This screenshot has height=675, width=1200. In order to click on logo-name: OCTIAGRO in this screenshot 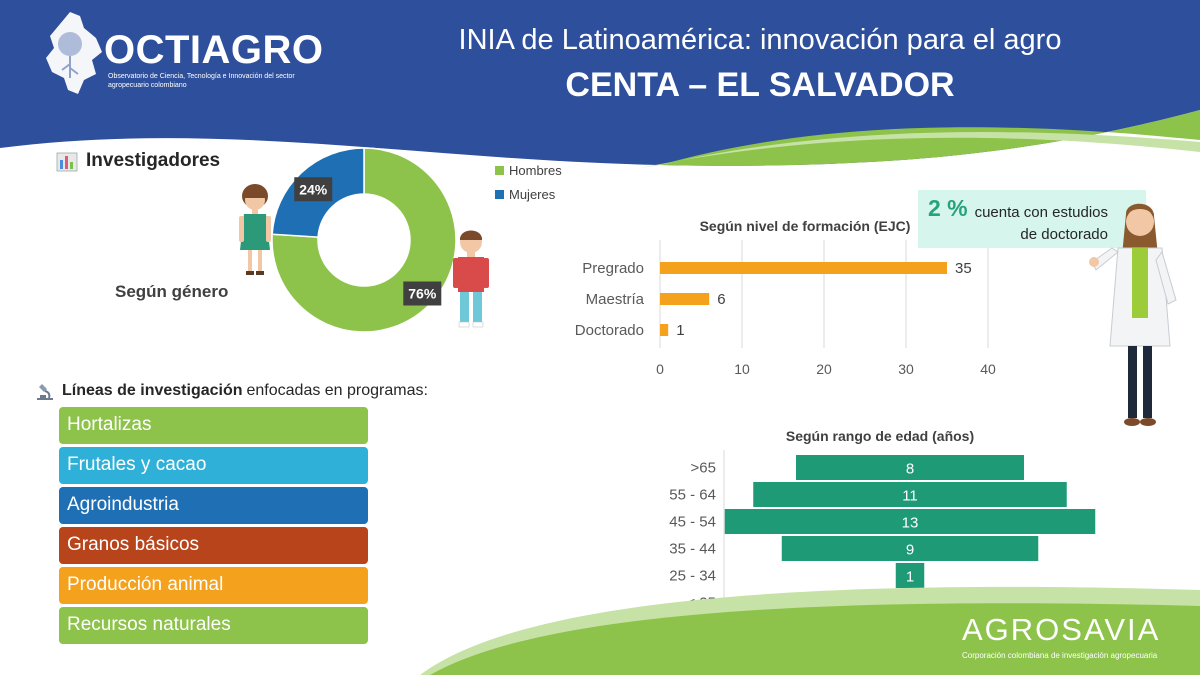, I will do `click(214, 50)`.